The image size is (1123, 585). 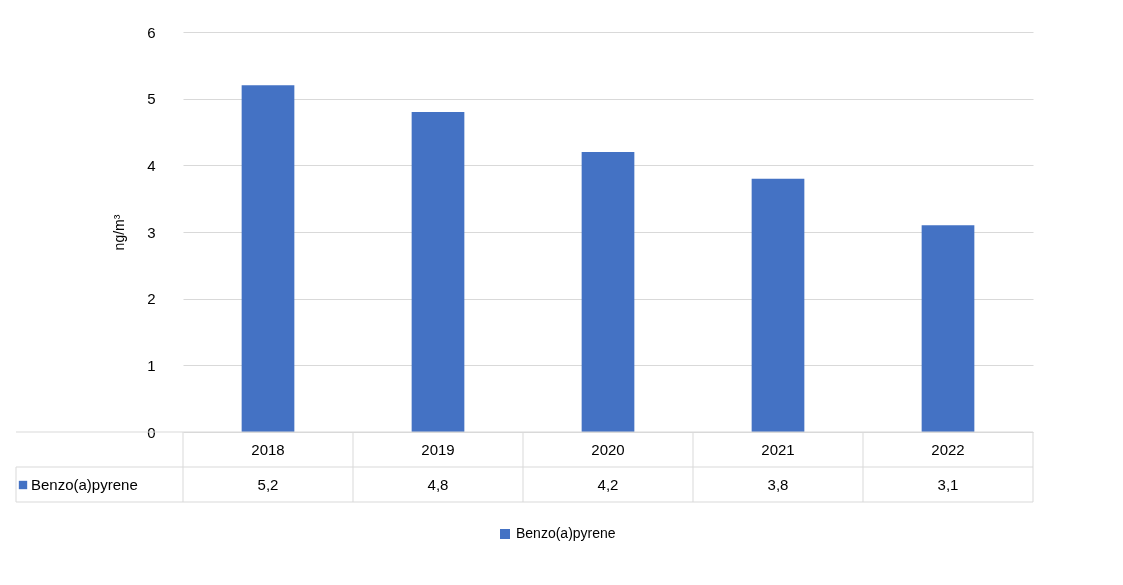 I want to click on y-tick-label: 2, so click(x=151, y=299).